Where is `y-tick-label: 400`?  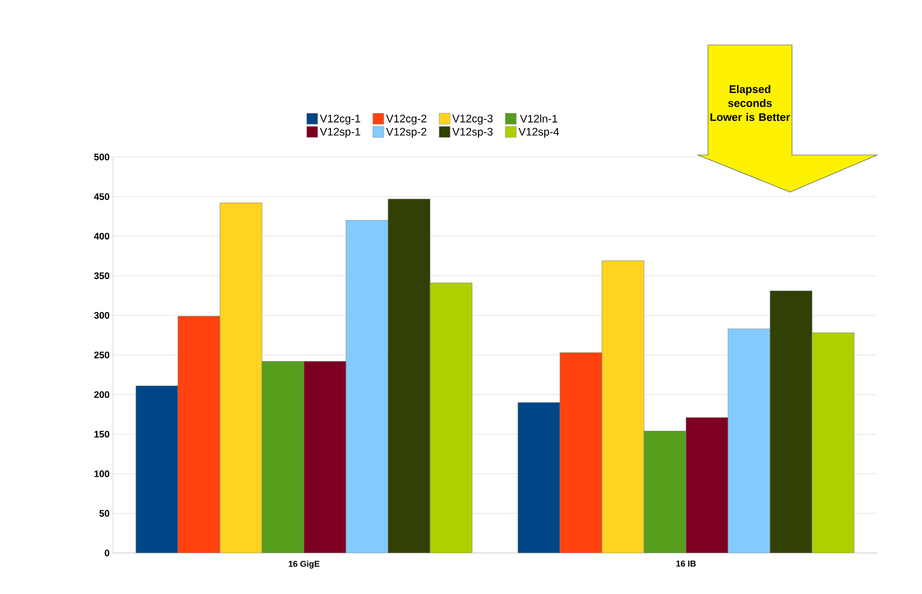
y-tick-label: 400 is located at coordinates (102, 236).